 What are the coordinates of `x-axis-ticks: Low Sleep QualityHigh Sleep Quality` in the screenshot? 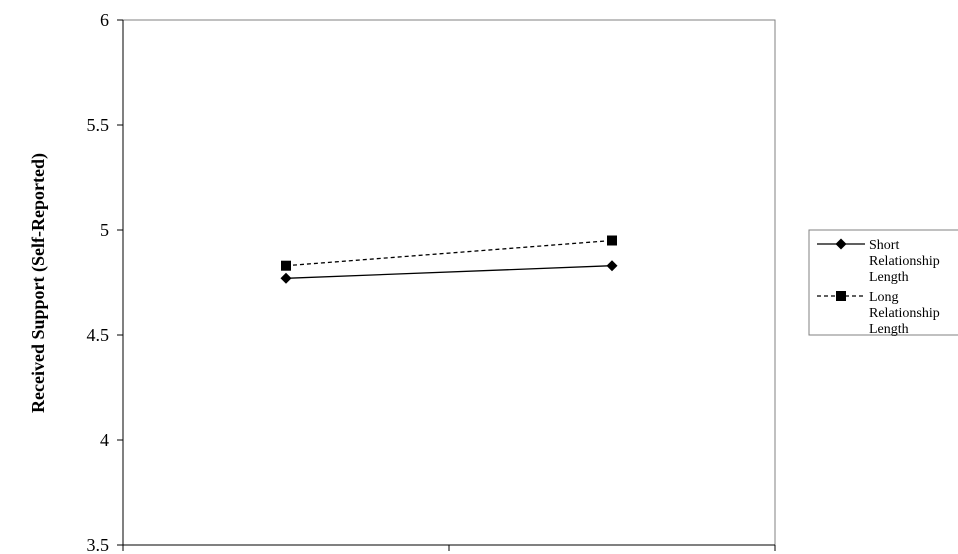 It's located at (449, 549).